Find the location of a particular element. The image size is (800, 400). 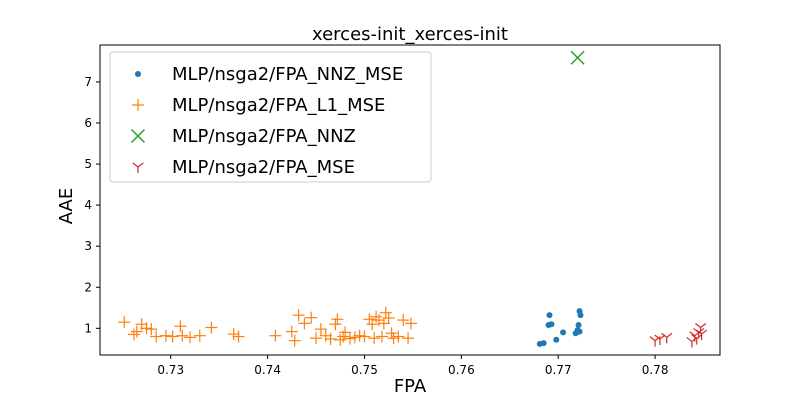

legend-label: MLP/nsga2/FPA_L1_MSE is located at coordinates (278, 105).